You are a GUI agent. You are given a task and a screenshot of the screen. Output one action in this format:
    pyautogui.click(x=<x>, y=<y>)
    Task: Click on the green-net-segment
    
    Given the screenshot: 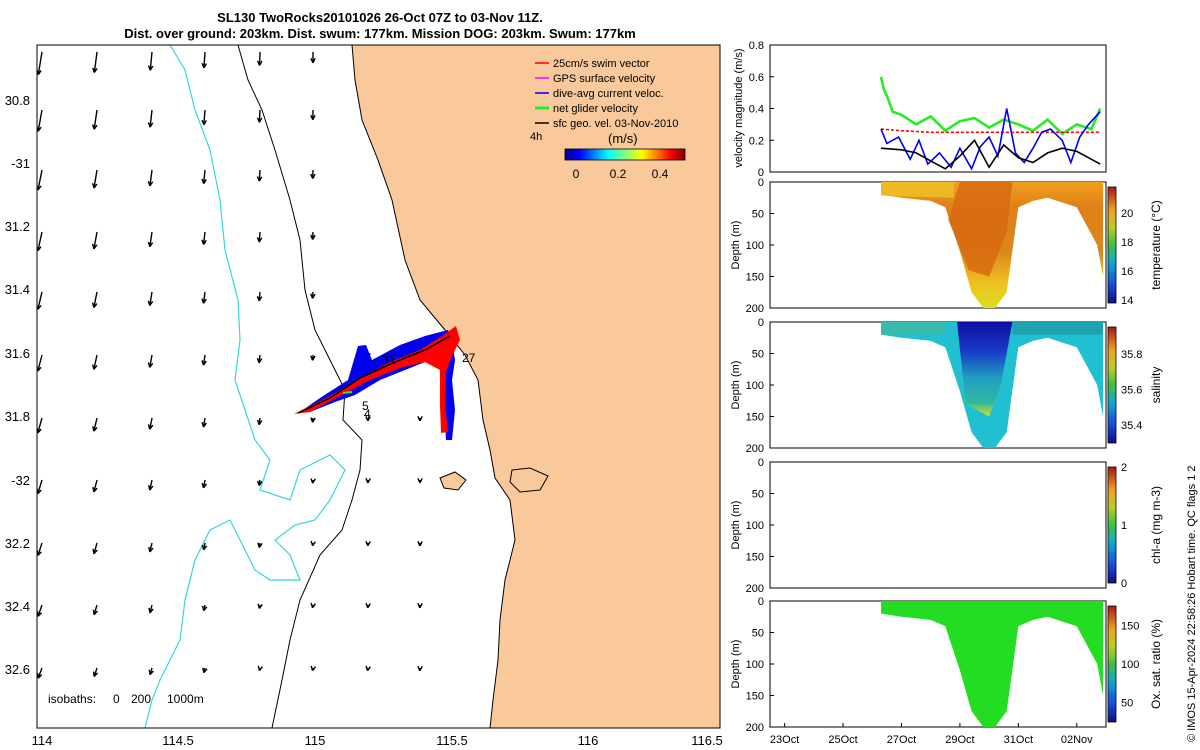 What is the action you would take?
    pyautogui.click(x=347, y=392)
    